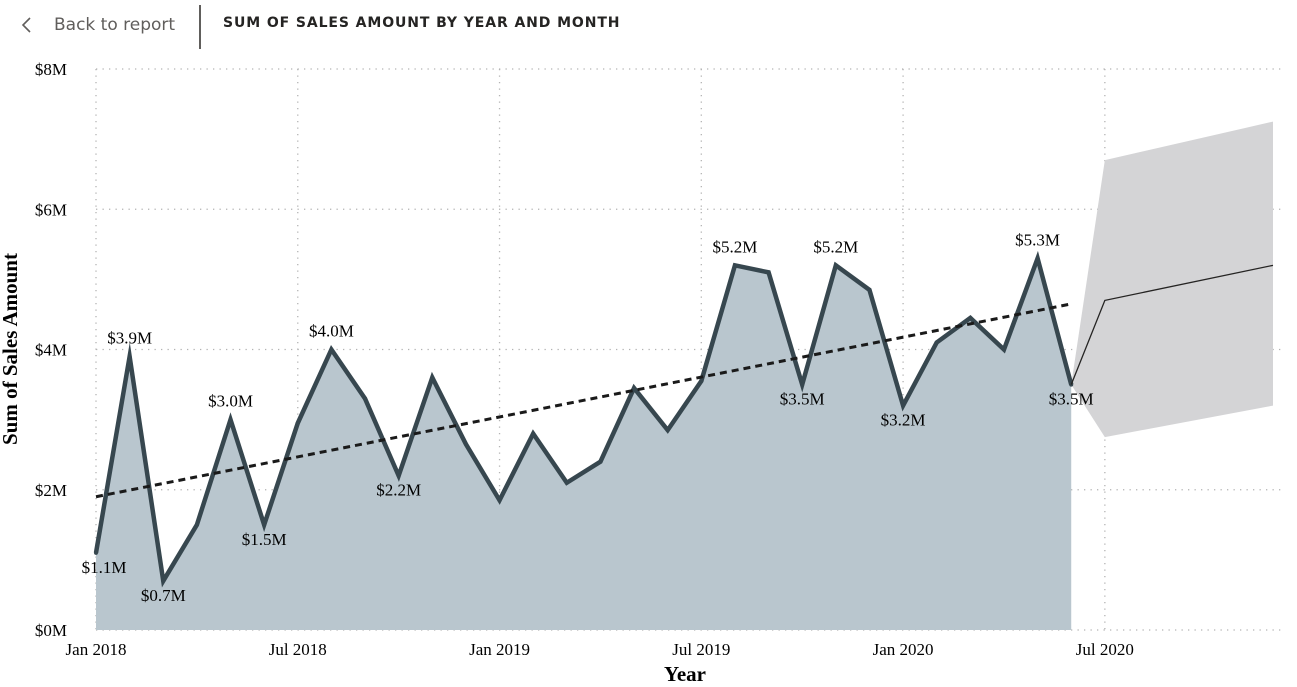 The height and width of the screenshot is (687, 1297). I want to click on y-tick-label: $8M, so click(51, 69).